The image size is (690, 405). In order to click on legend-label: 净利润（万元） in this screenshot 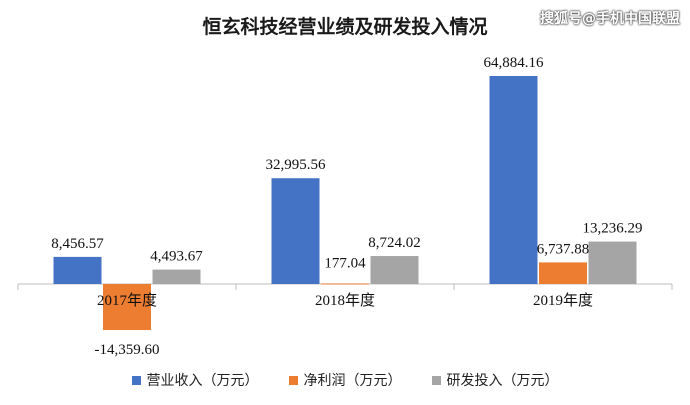, I will do `click(352, 381)`.